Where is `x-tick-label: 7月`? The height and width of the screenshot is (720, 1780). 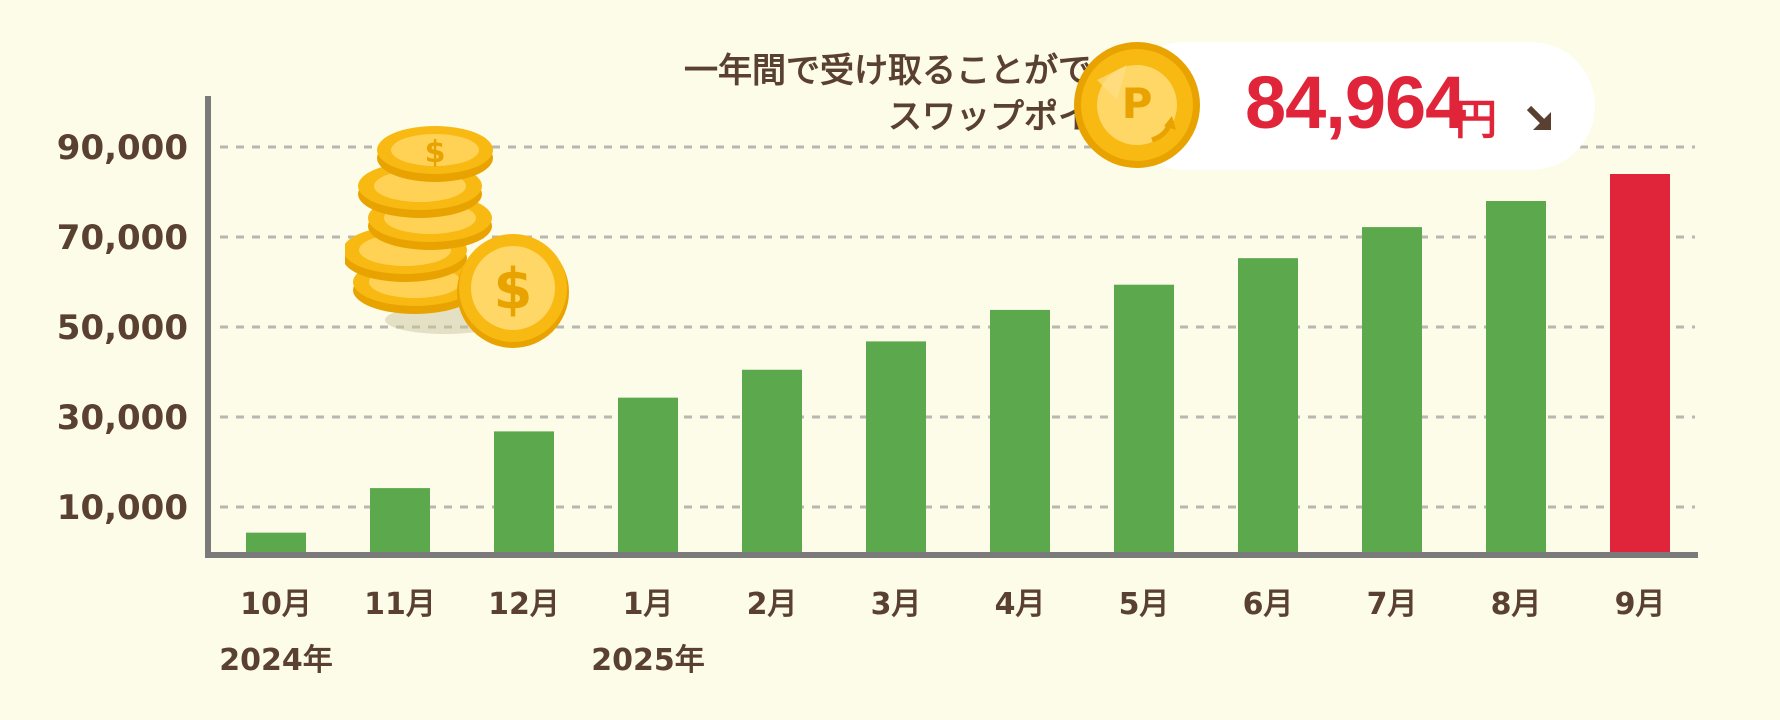
x-tick-label: 7月 is located at coordinates (1392, 604).